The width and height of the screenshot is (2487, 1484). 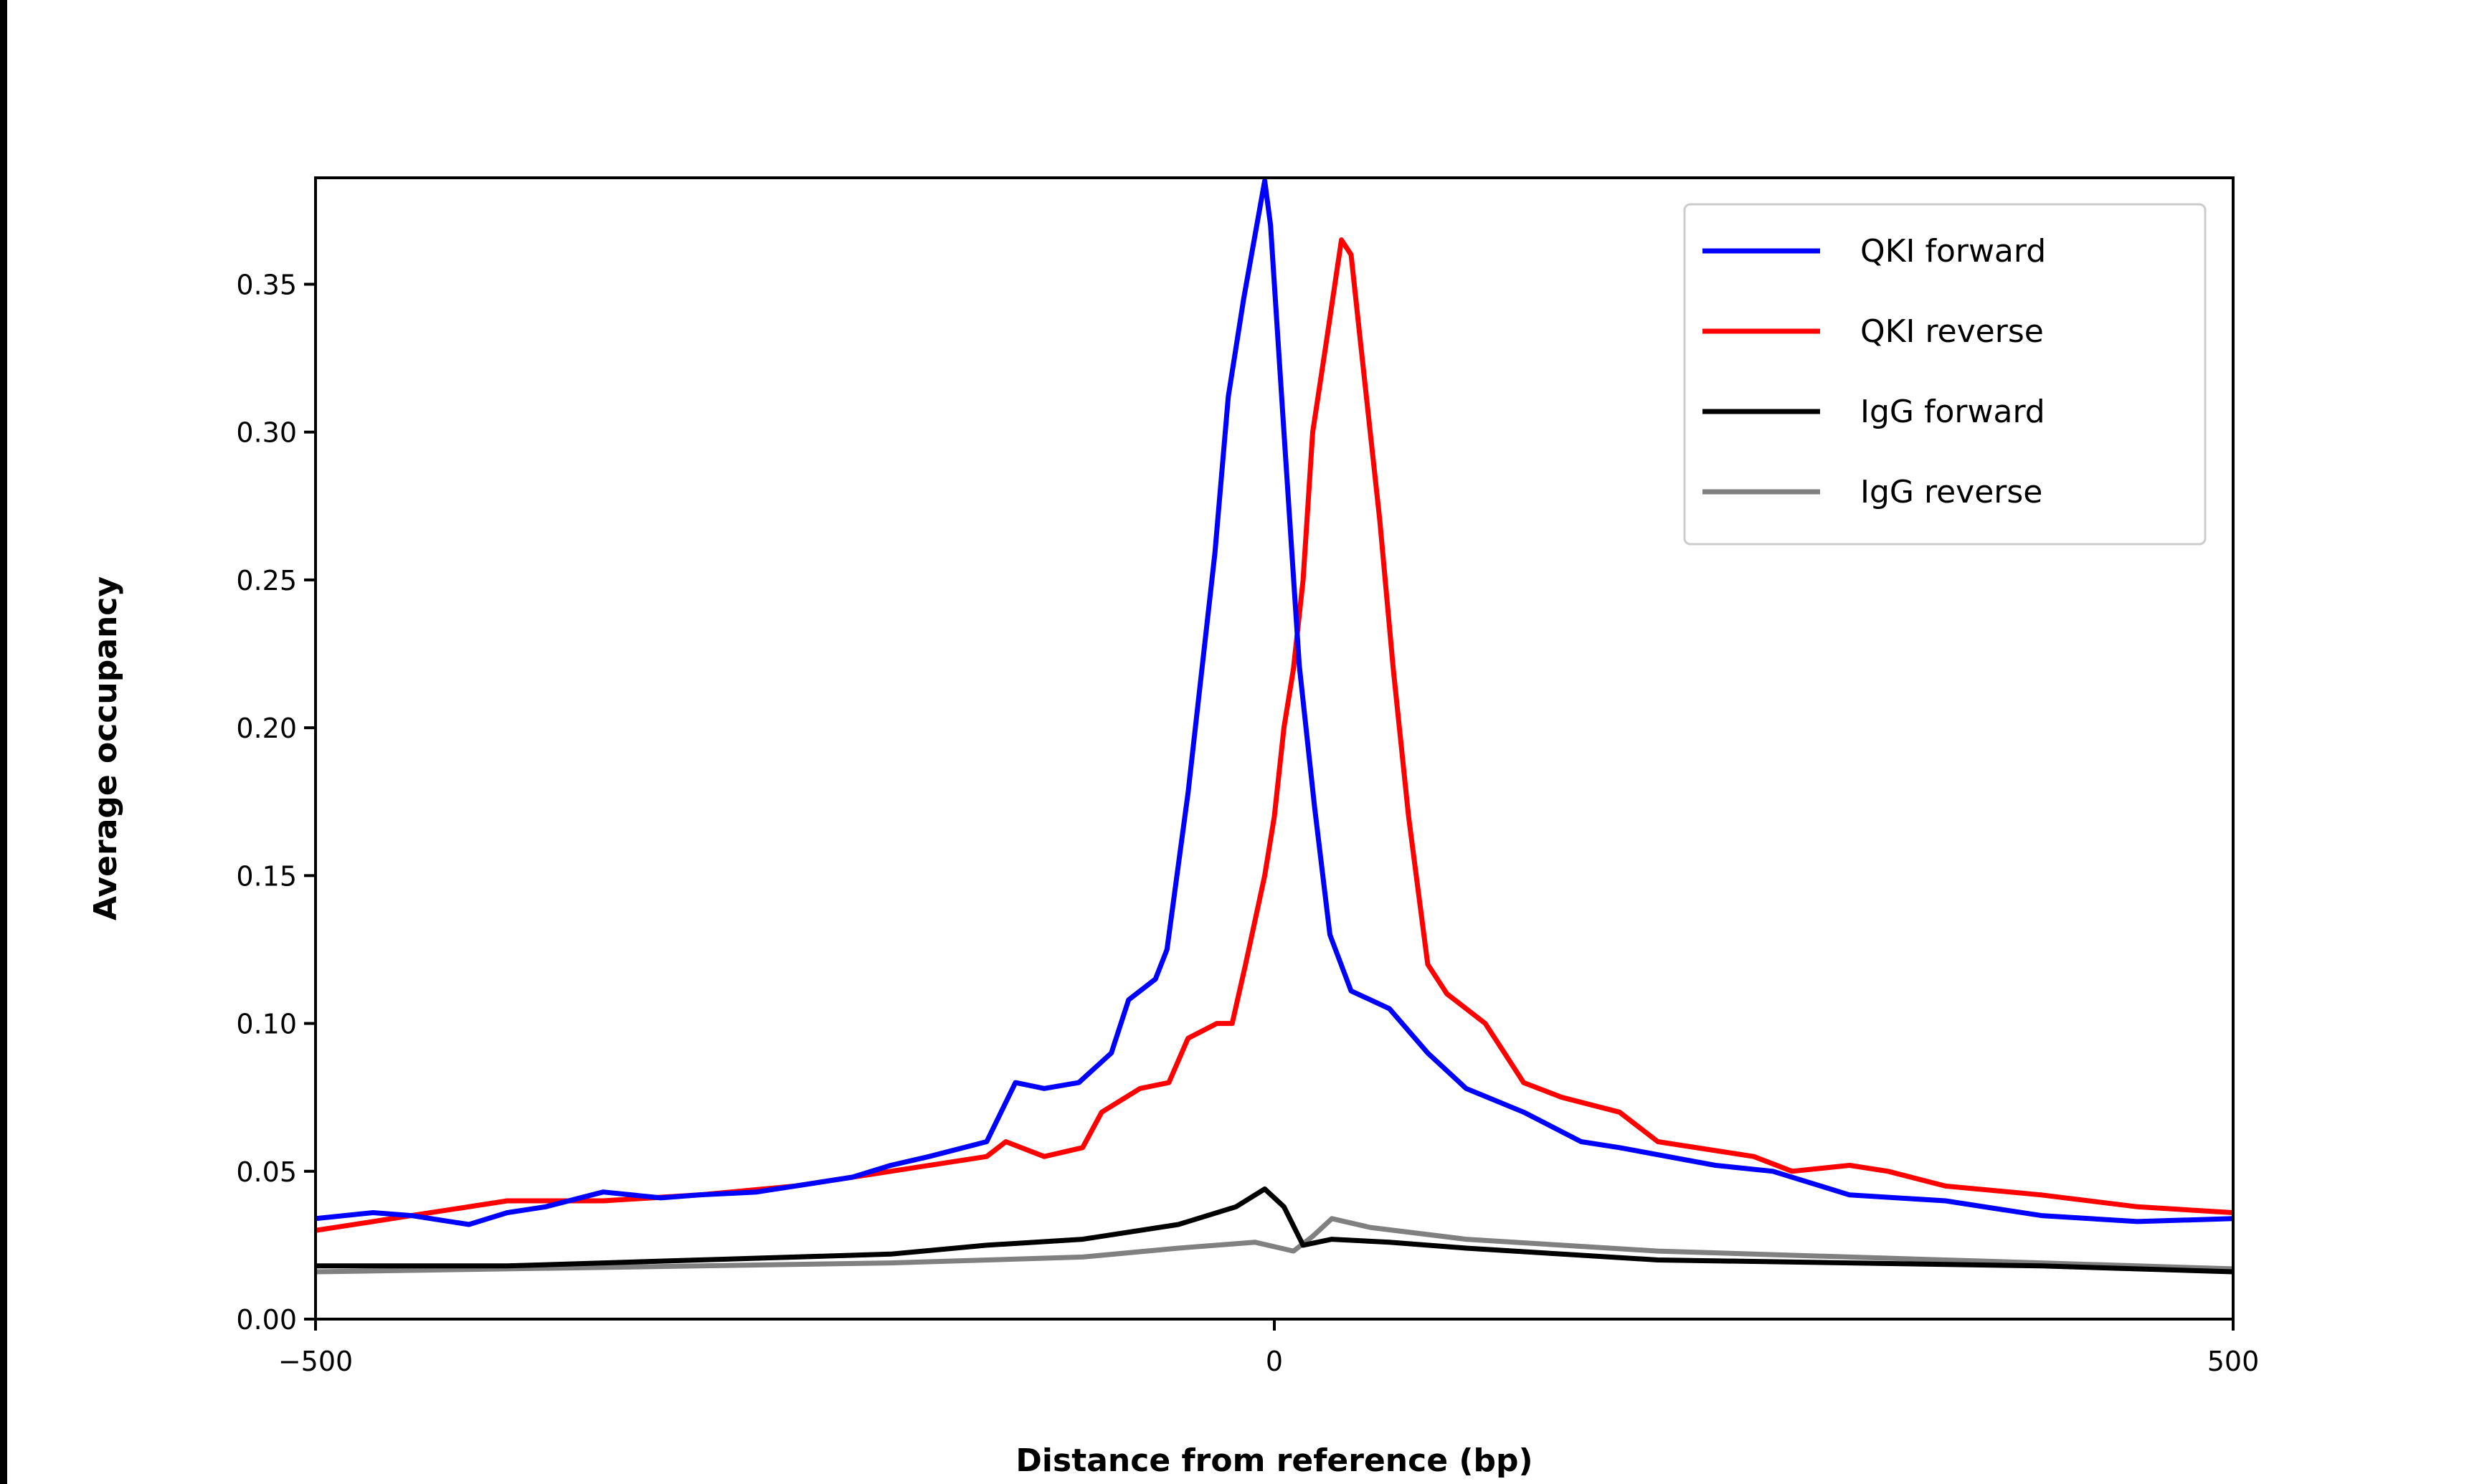 I want to click on x-tick-label: 0, so click(x=1275, y=1362).